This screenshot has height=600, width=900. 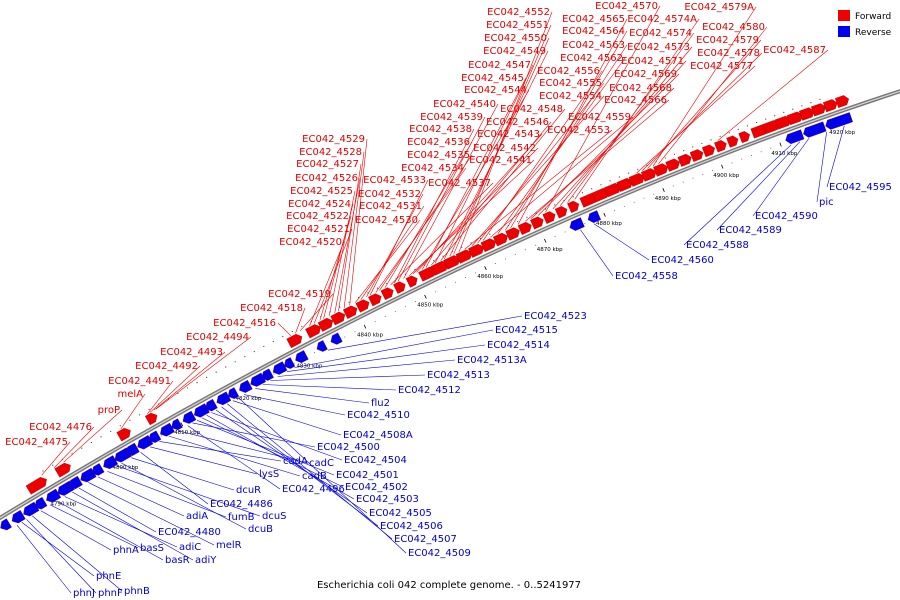 What do you see at coordinates (229, 545) in the screenshot?
I see `gene-label: melR` at bounding box center [229, 545].